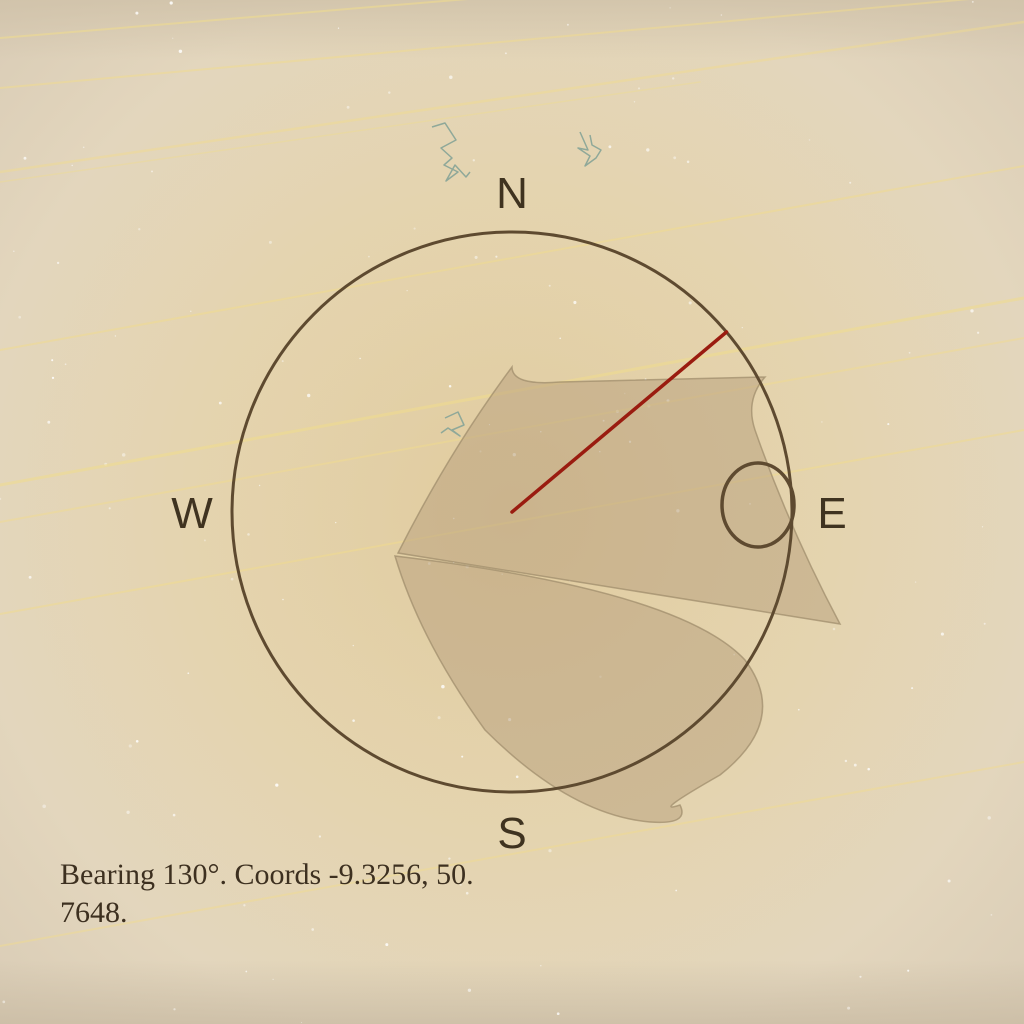 The image size is (1024, 1024). What do you see at coordinates (512, 992) in the screenshot?
I see `bottom-vignette` at bounding box center [512, 992].